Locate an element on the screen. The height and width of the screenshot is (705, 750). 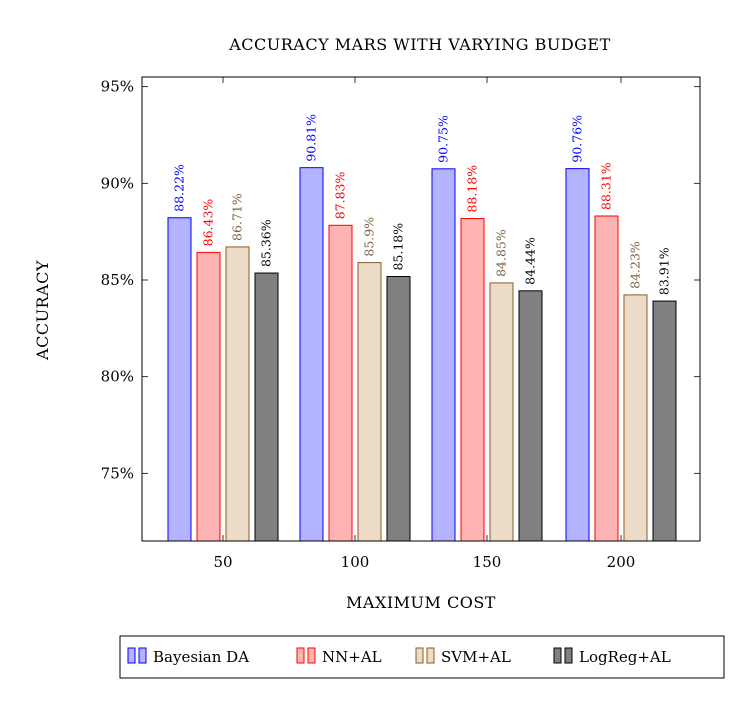
x-axis-label: MAXIMUM COST is located at coordinates (421, 602).